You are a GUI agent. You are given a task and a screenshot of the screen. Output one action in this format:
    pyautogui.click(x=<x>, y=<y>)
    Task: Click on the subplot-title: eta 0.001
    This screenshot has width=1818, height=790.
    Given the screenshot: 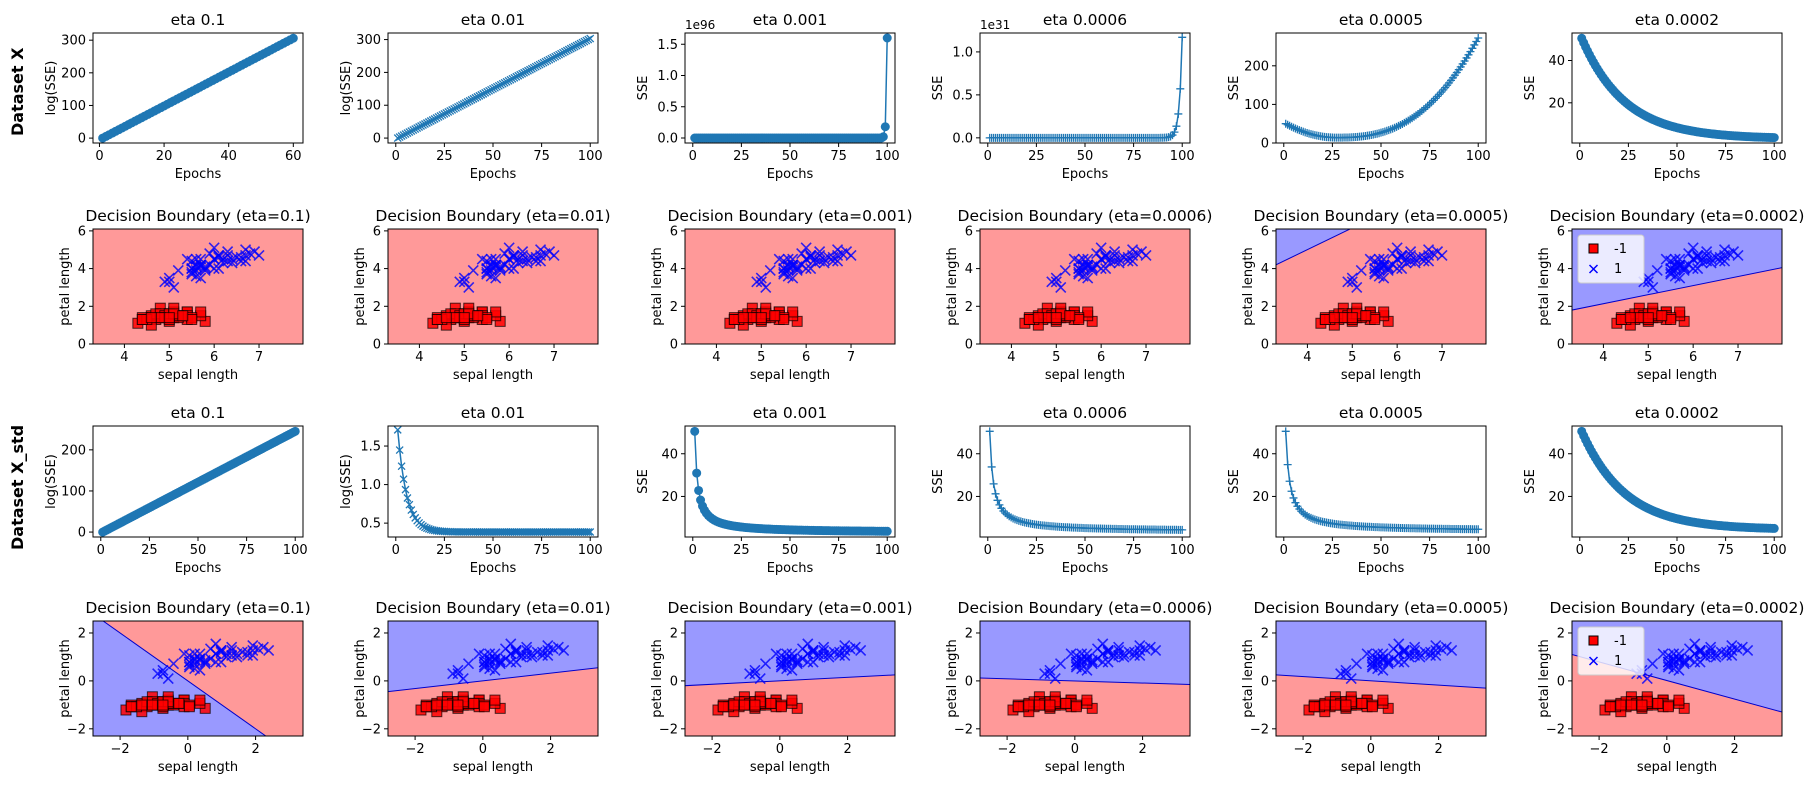 What is the action you would take?
    pyautogui.click(x=790, y=20)
    